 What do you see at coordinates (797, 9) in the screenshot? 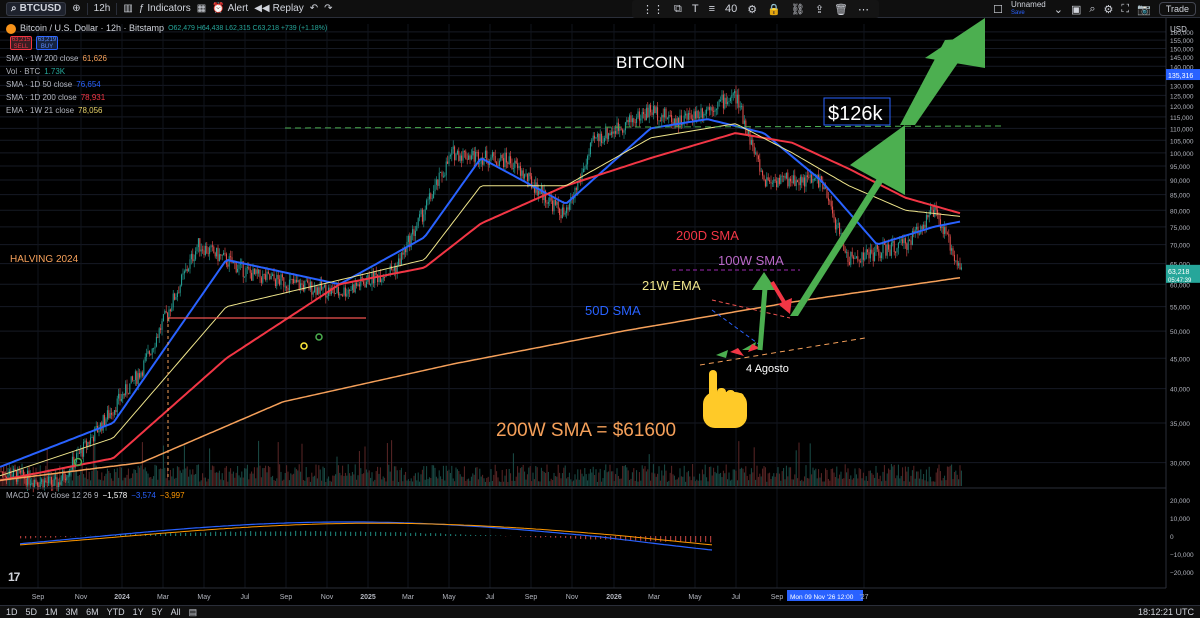
I see `link-icon: ⛓` at bounding box center [797, 9].